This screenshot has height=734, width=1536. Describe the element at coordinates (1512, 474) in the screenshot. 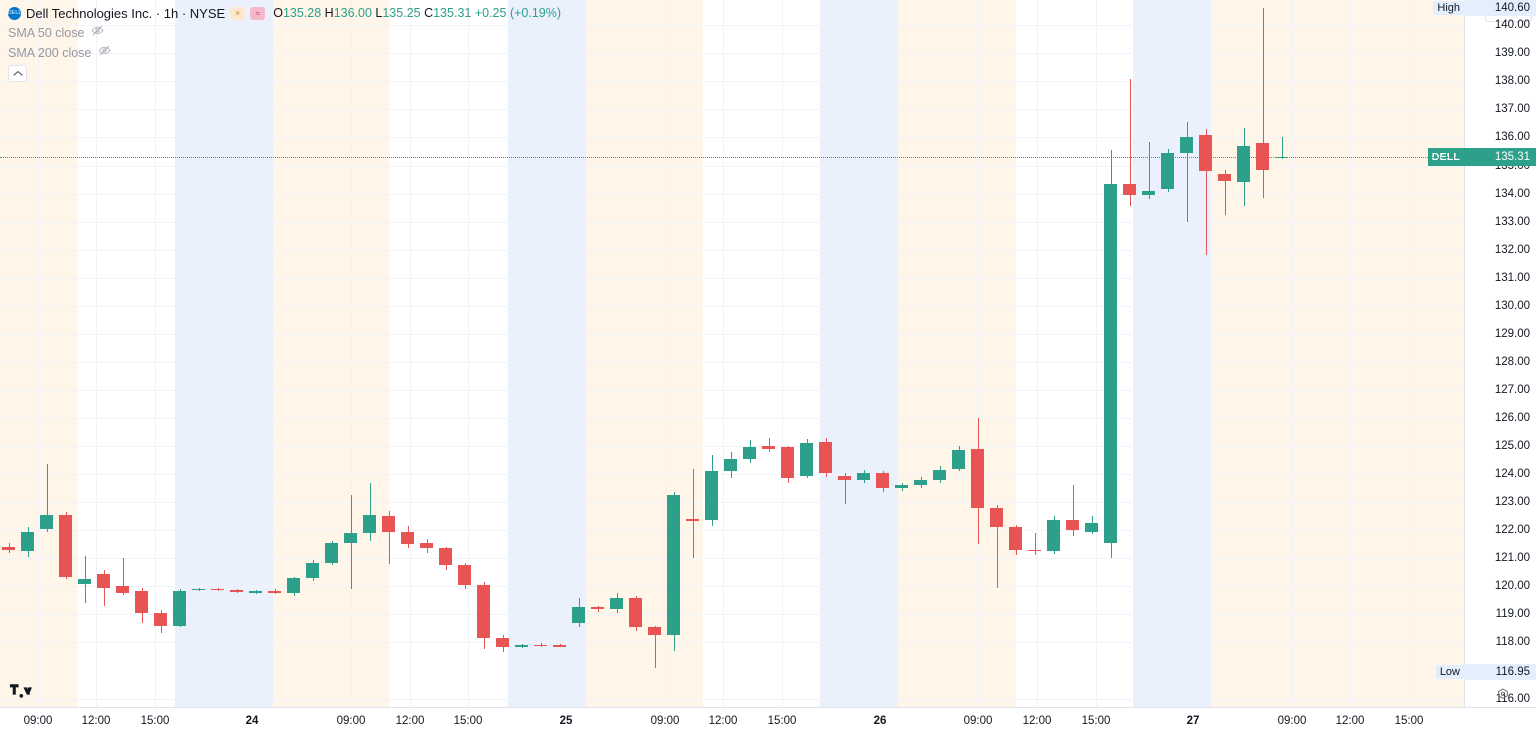

I see `price-tick-label: 124.00` at that location.